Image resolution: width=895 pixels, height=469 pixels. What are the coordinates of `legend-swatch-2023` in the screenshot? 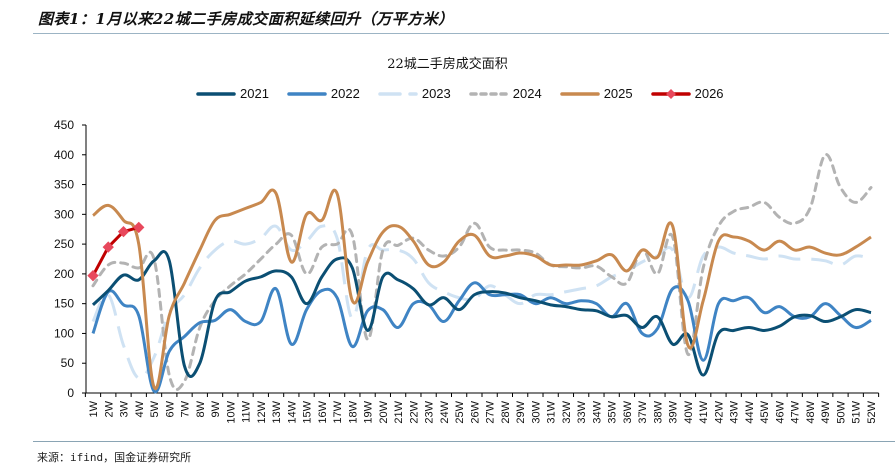 It's located at (398, 93).